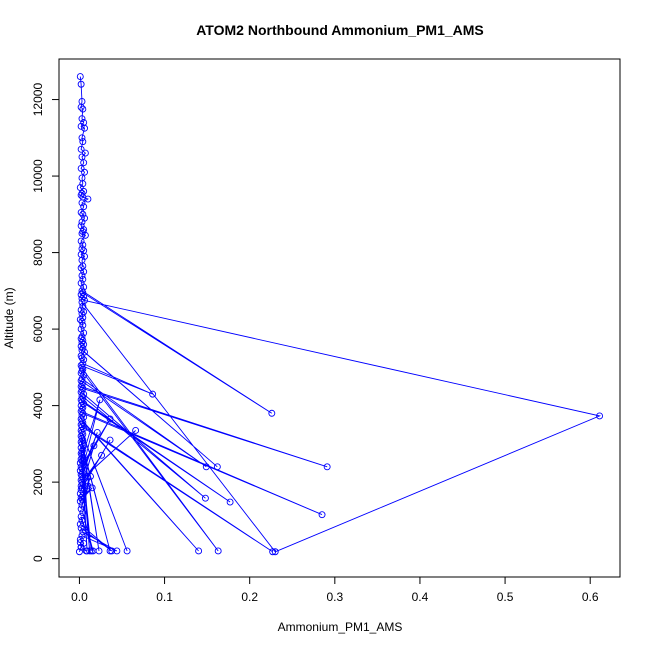 The width and height of the screenshot is (650, 650). What do you see at coordinates (38, 481) in the screenshot?
I see `y-tick-label: 2000` at bounding box center [38, 481].